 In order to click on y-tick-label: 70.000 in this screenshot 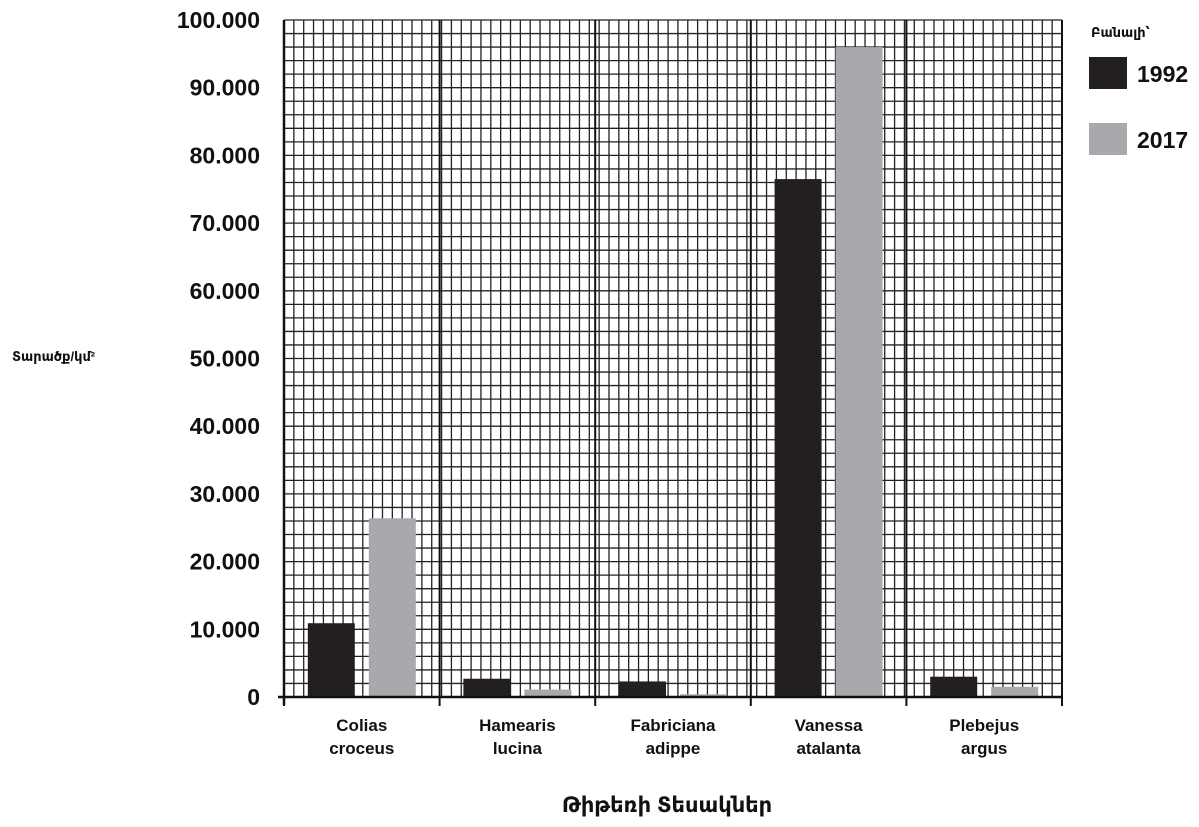, I will do `click(225, 223)`.